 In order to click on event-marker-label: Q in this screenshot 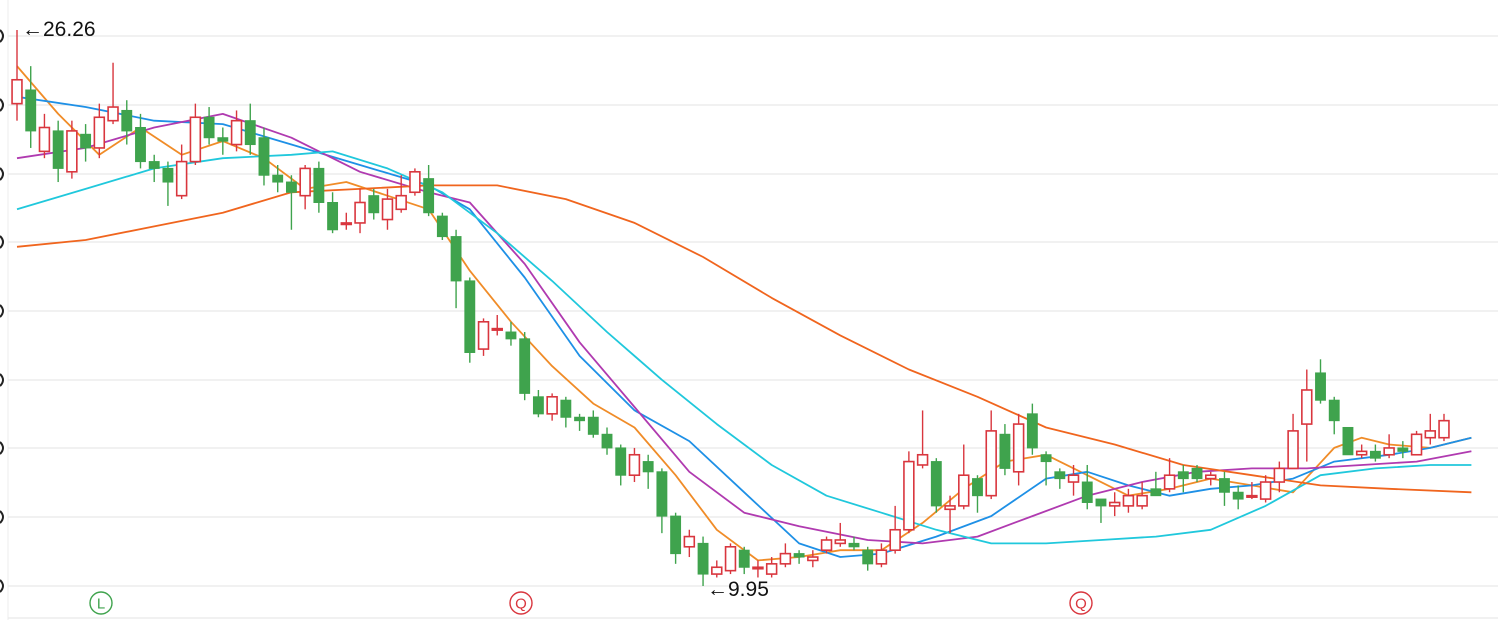, I will do `click(521, 604)`.